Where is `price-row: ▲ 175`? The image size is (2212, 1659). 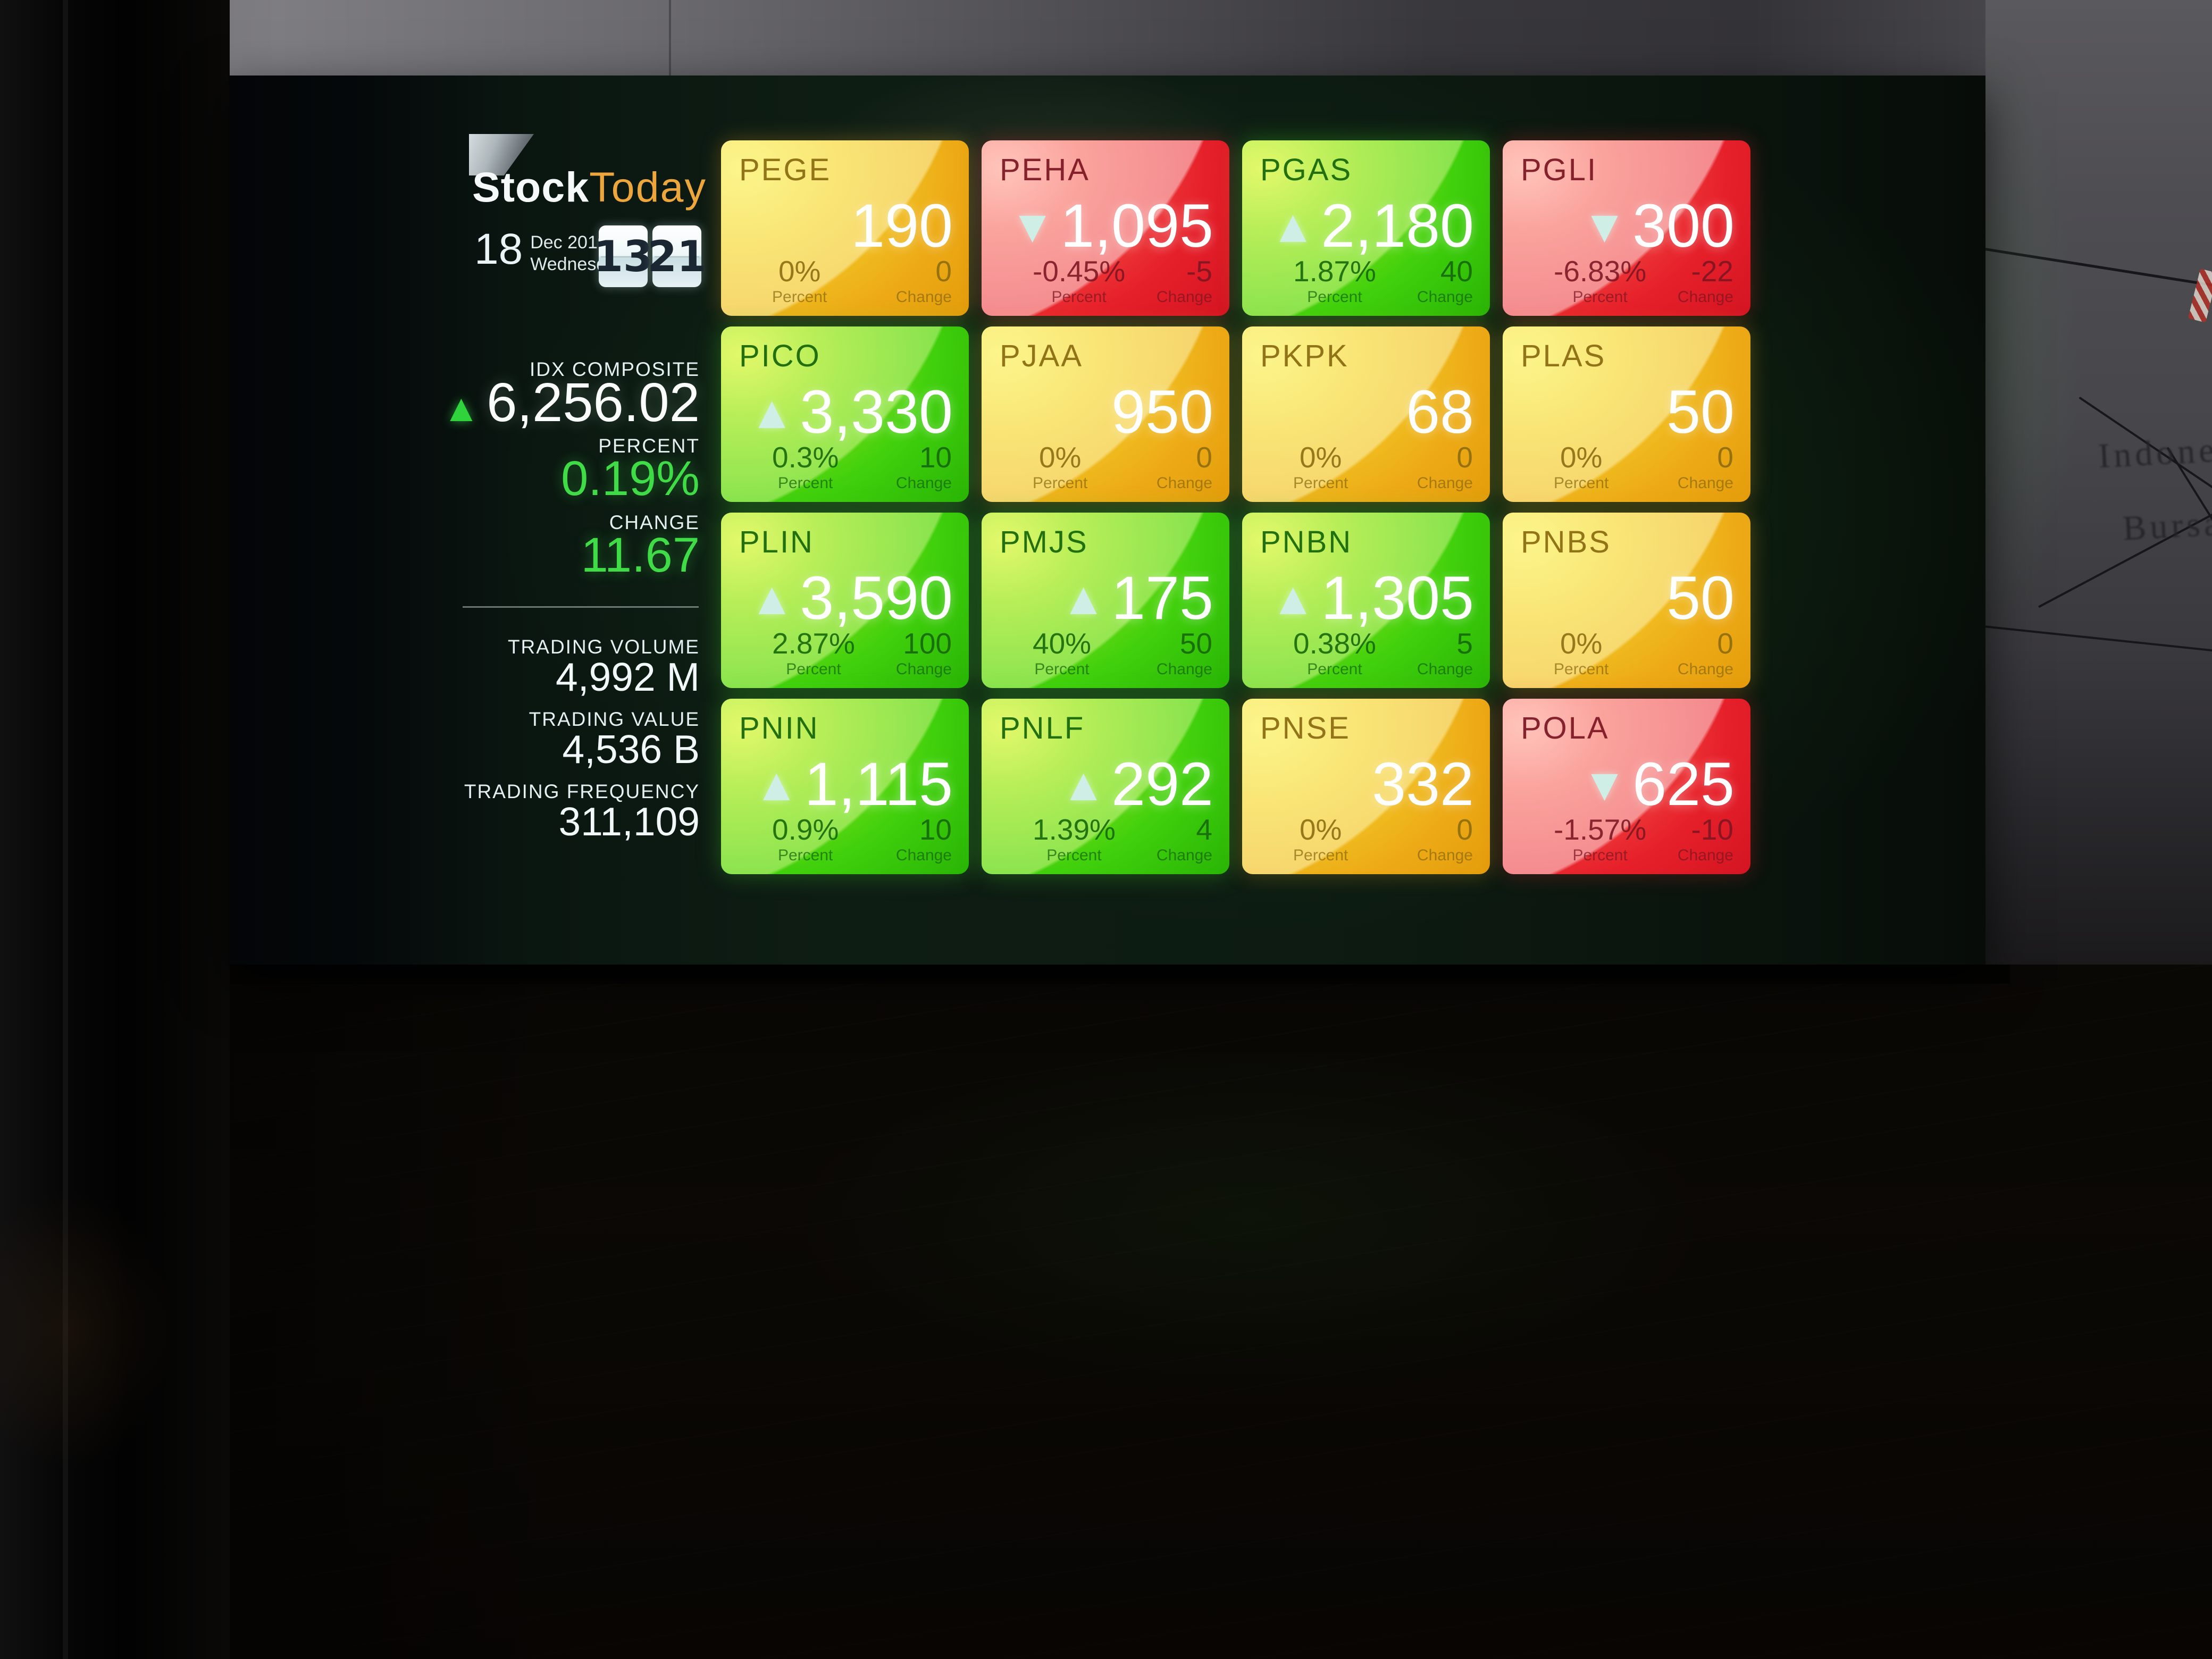
price-row: ▲ 175 is located at coordinates (1137, 598).